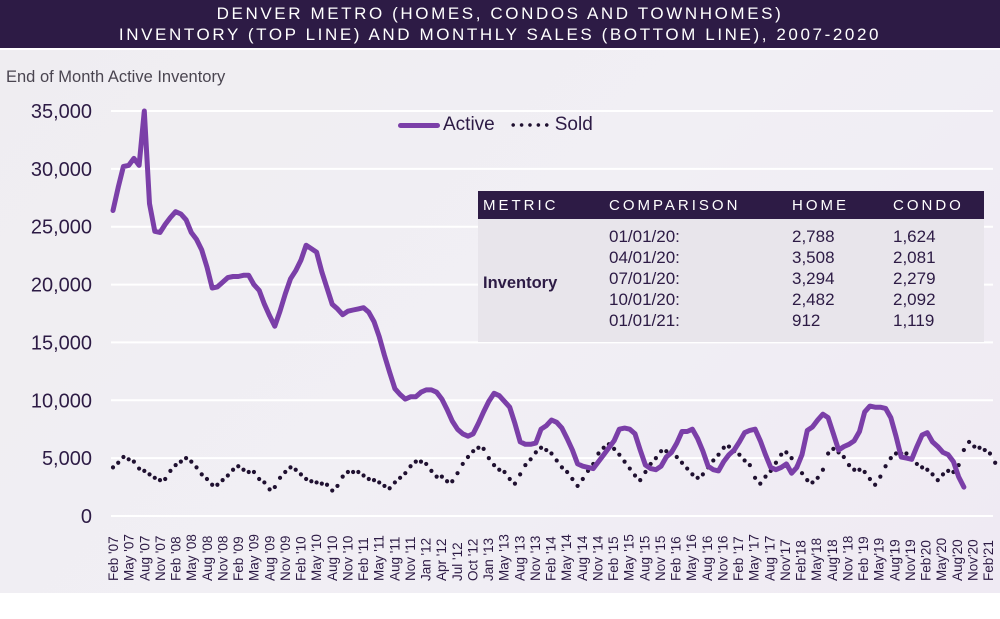  What do you see at coordinates (554, 466) in the screenshot?
I see `series-sold` at bounding box center [554, 466].